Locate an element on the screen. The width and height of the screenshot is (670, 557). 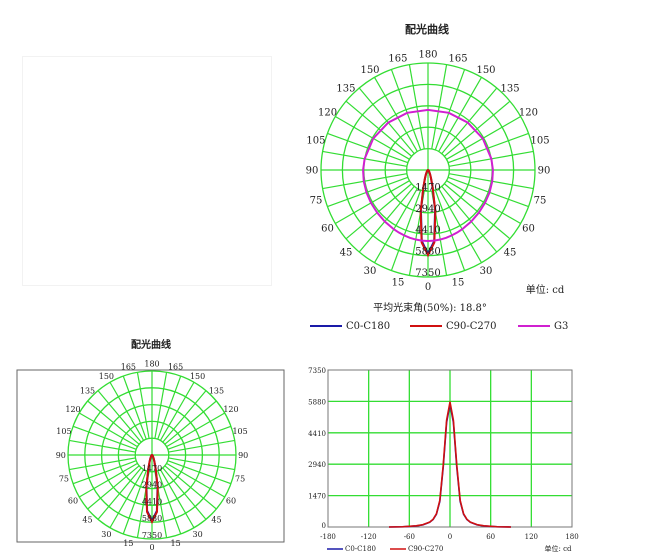
radial-tick-label: 4410 is located at coordinates (152, 501).